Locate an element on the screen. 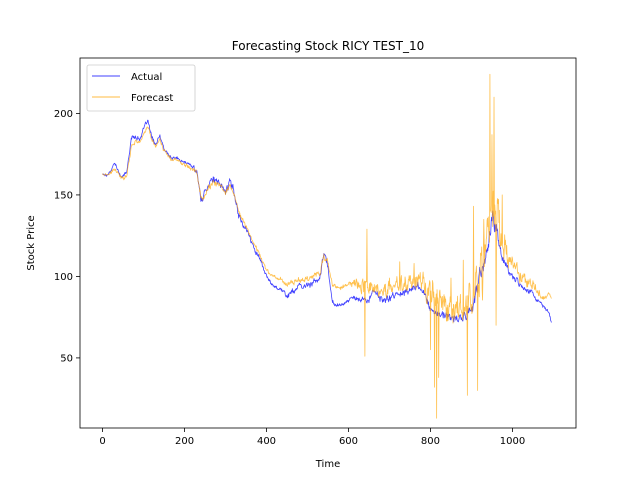  x-tick-label: 800 is located at coordinates (430, 441).